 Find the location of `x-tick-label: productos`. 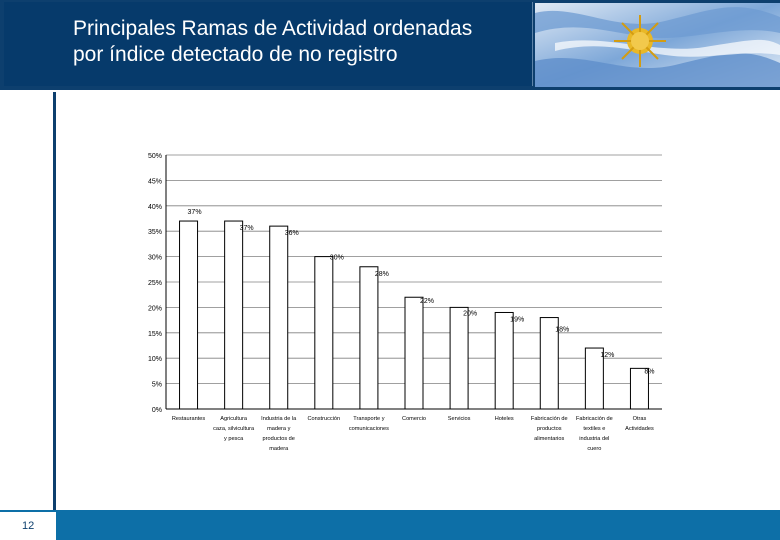

x-tick-label: productos is located at coordinates (549, 429).